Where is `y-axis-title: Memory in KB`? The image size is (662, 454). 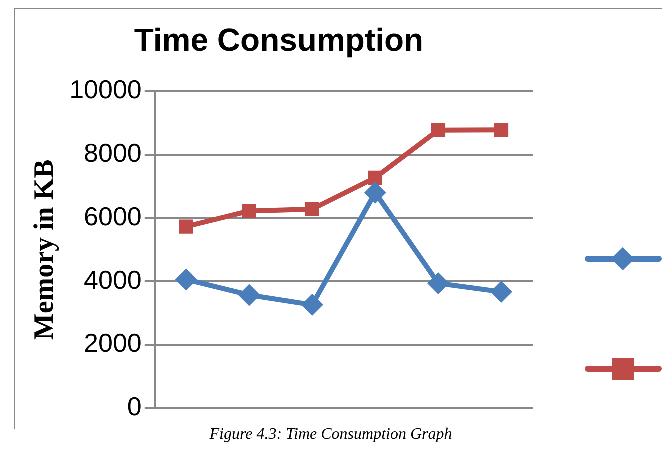
y-axis-title: Memory in KB is located at coordinates (44, 250).